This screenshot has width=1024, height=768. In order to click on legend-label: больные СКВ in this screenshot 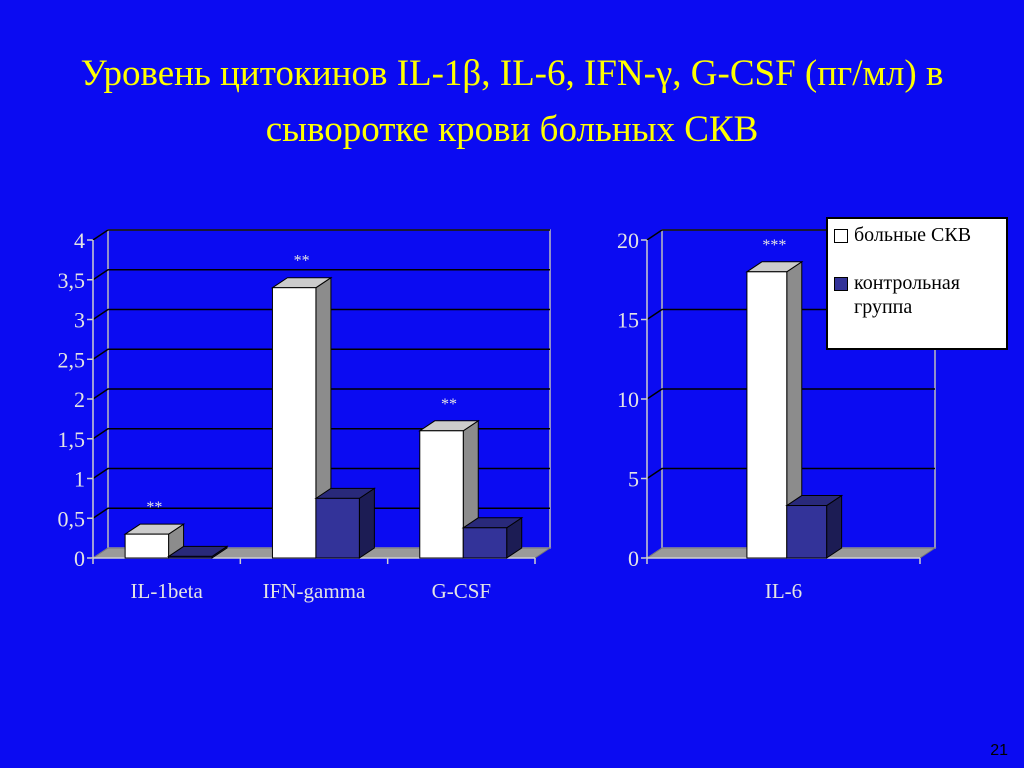, I will do `click(913, 235)`.